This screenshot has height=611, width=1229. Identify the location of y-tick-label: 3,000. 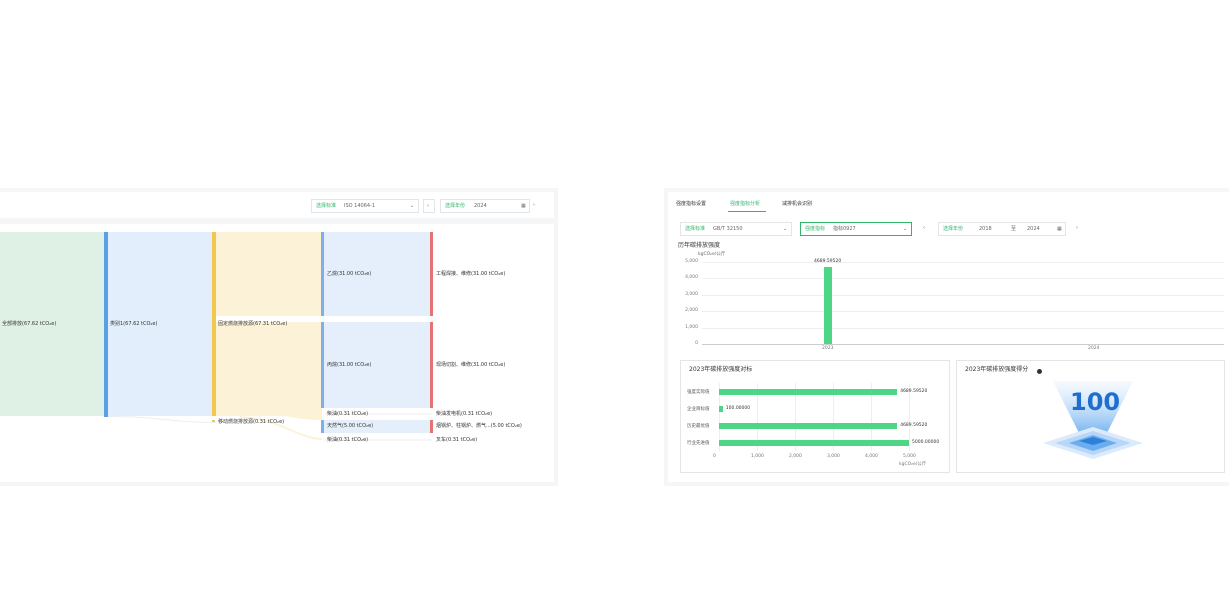
(691, 294).